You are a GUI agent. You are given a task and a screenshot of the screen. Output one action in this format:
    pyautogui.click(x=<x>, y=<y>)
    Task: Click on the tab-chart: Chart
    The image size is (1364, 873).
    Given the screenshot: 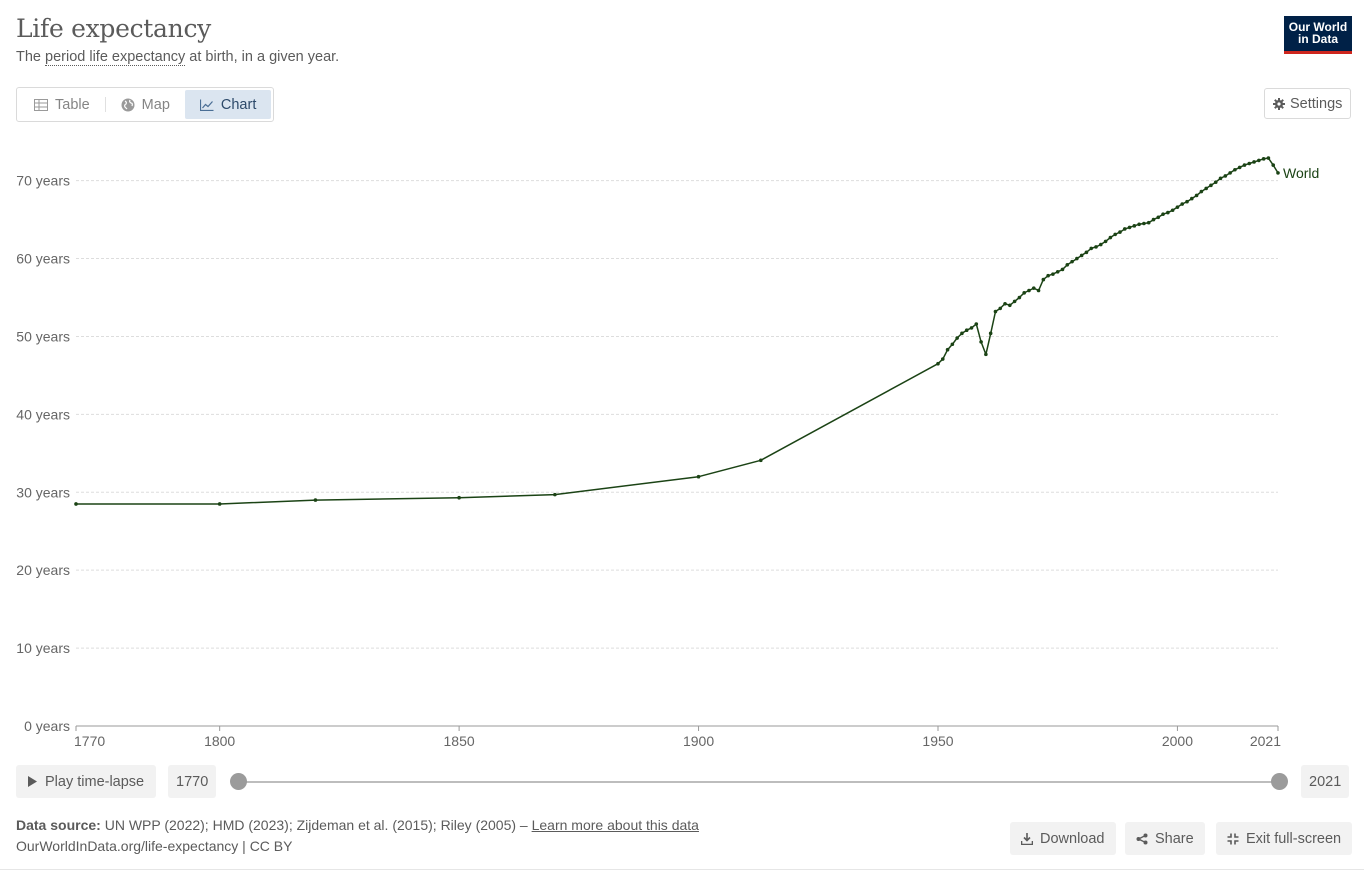 What is the action you would take?
    pyautogui.click(x=228, y=104)
    